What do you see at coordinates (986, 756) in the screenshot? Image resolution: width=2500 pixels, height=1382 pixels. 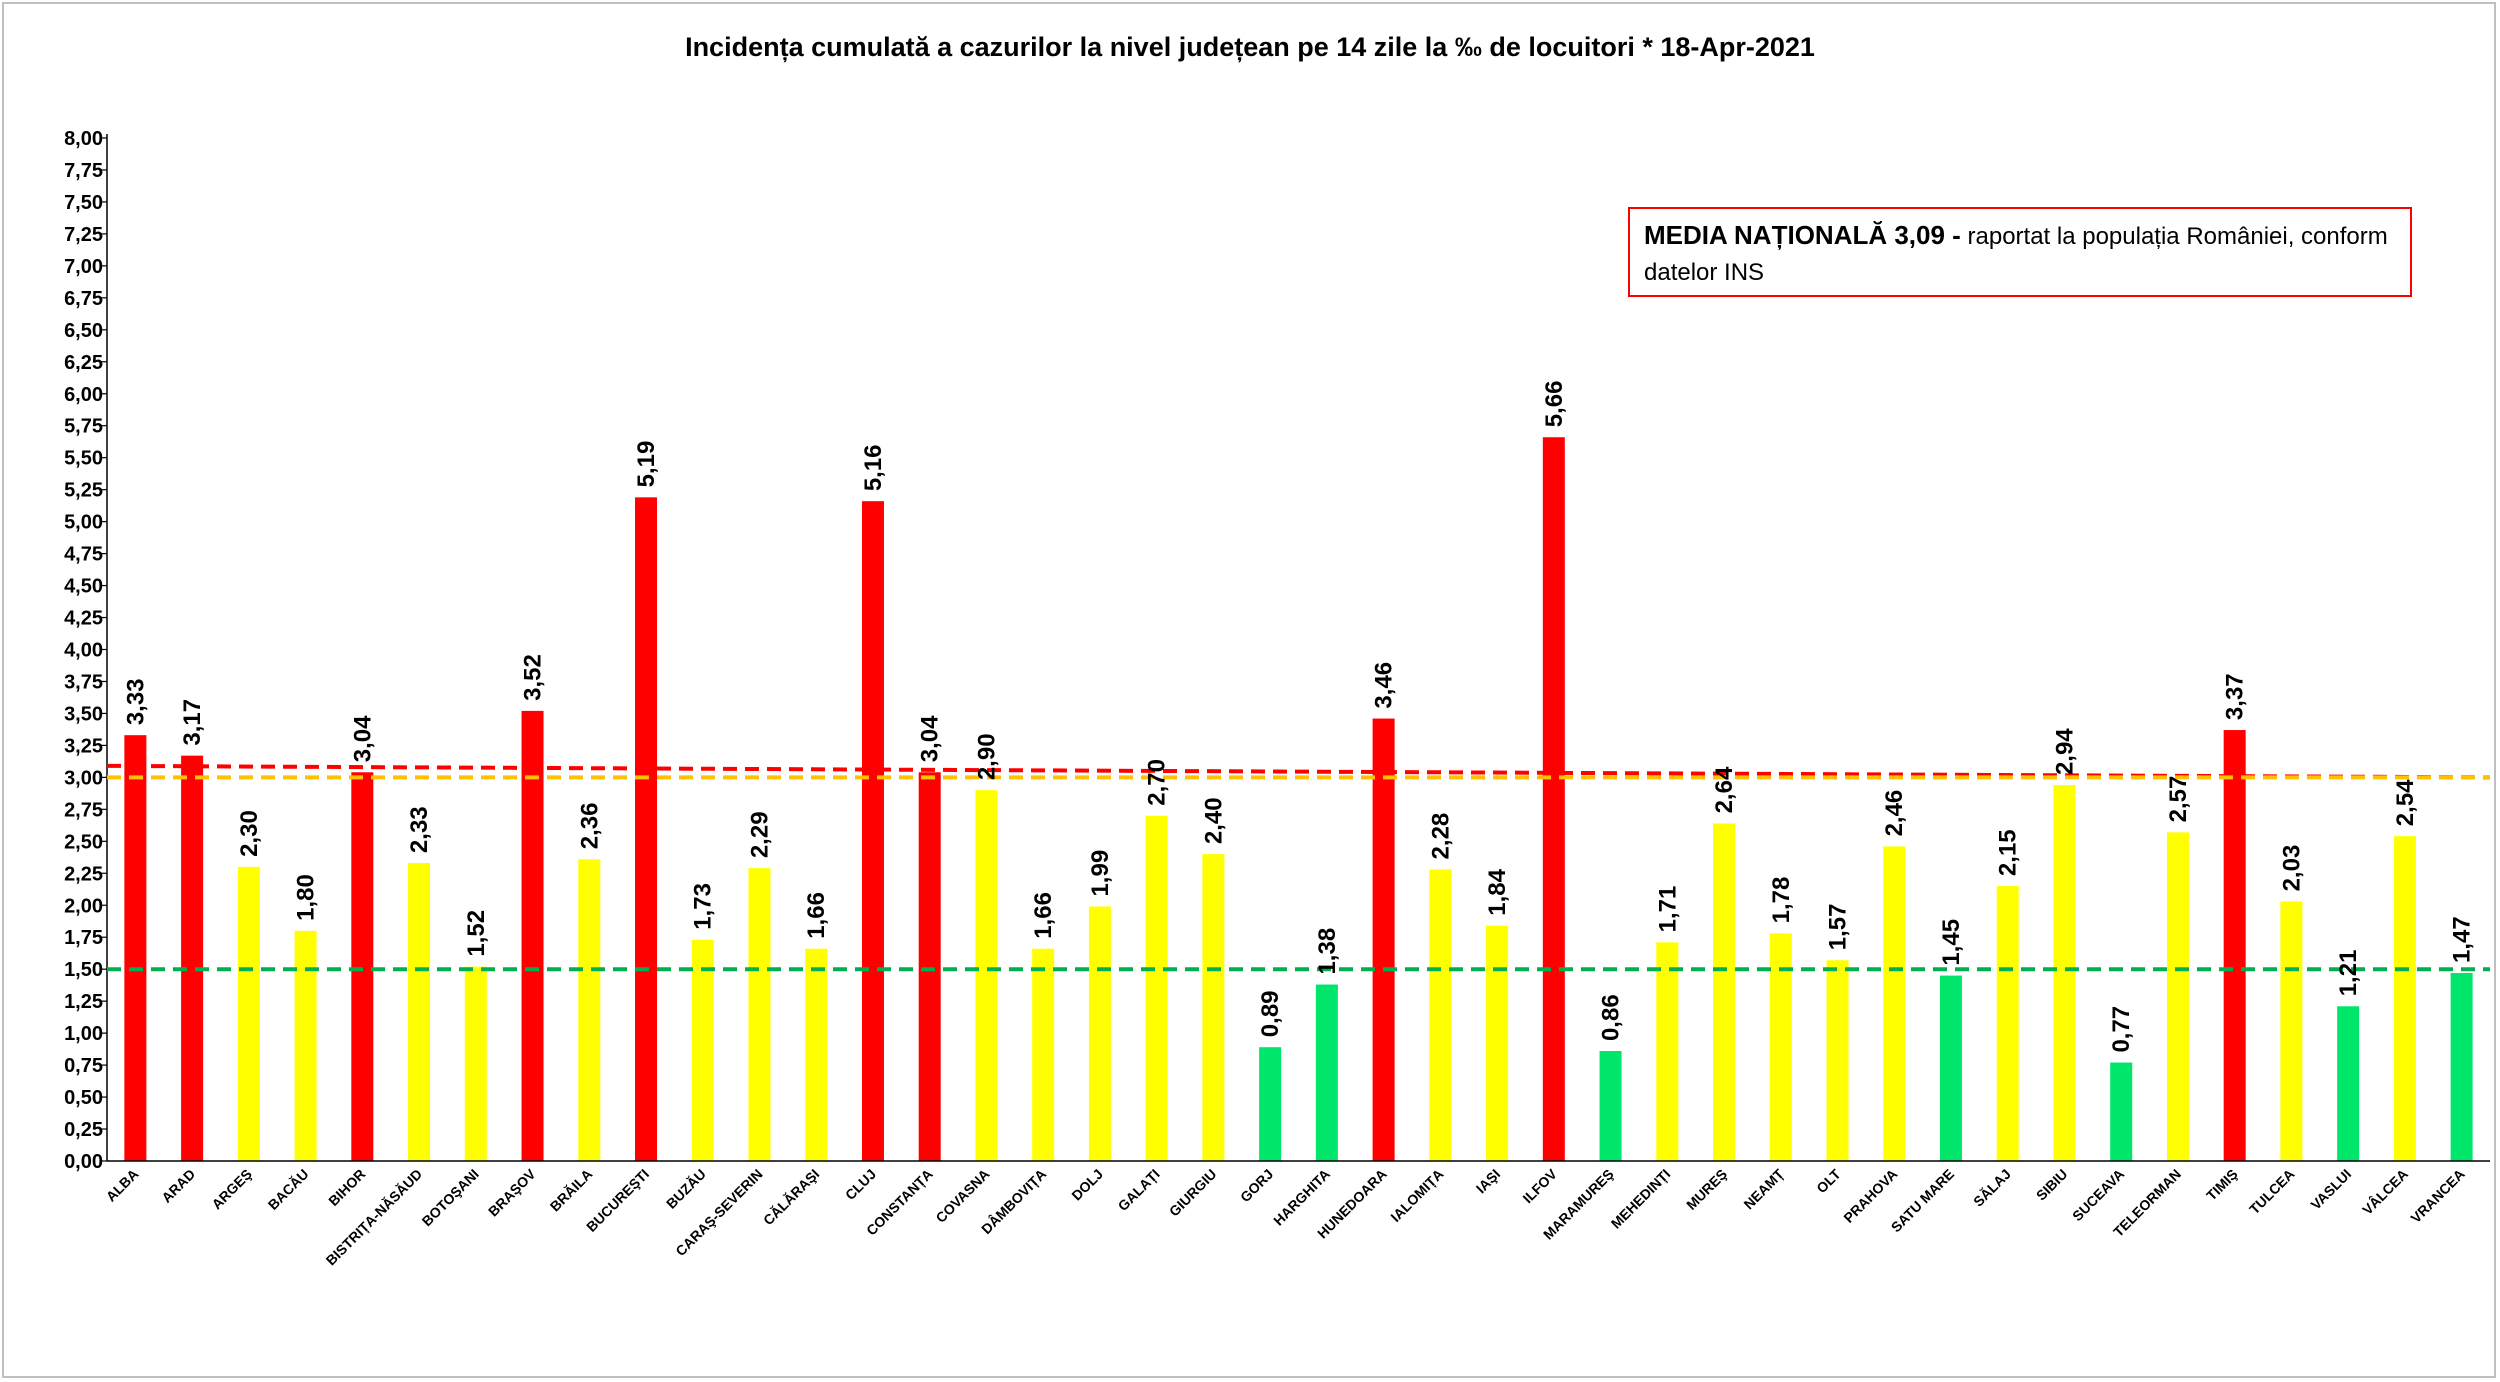 I see `value-label: 2,90` at bounding box center [986, 756].